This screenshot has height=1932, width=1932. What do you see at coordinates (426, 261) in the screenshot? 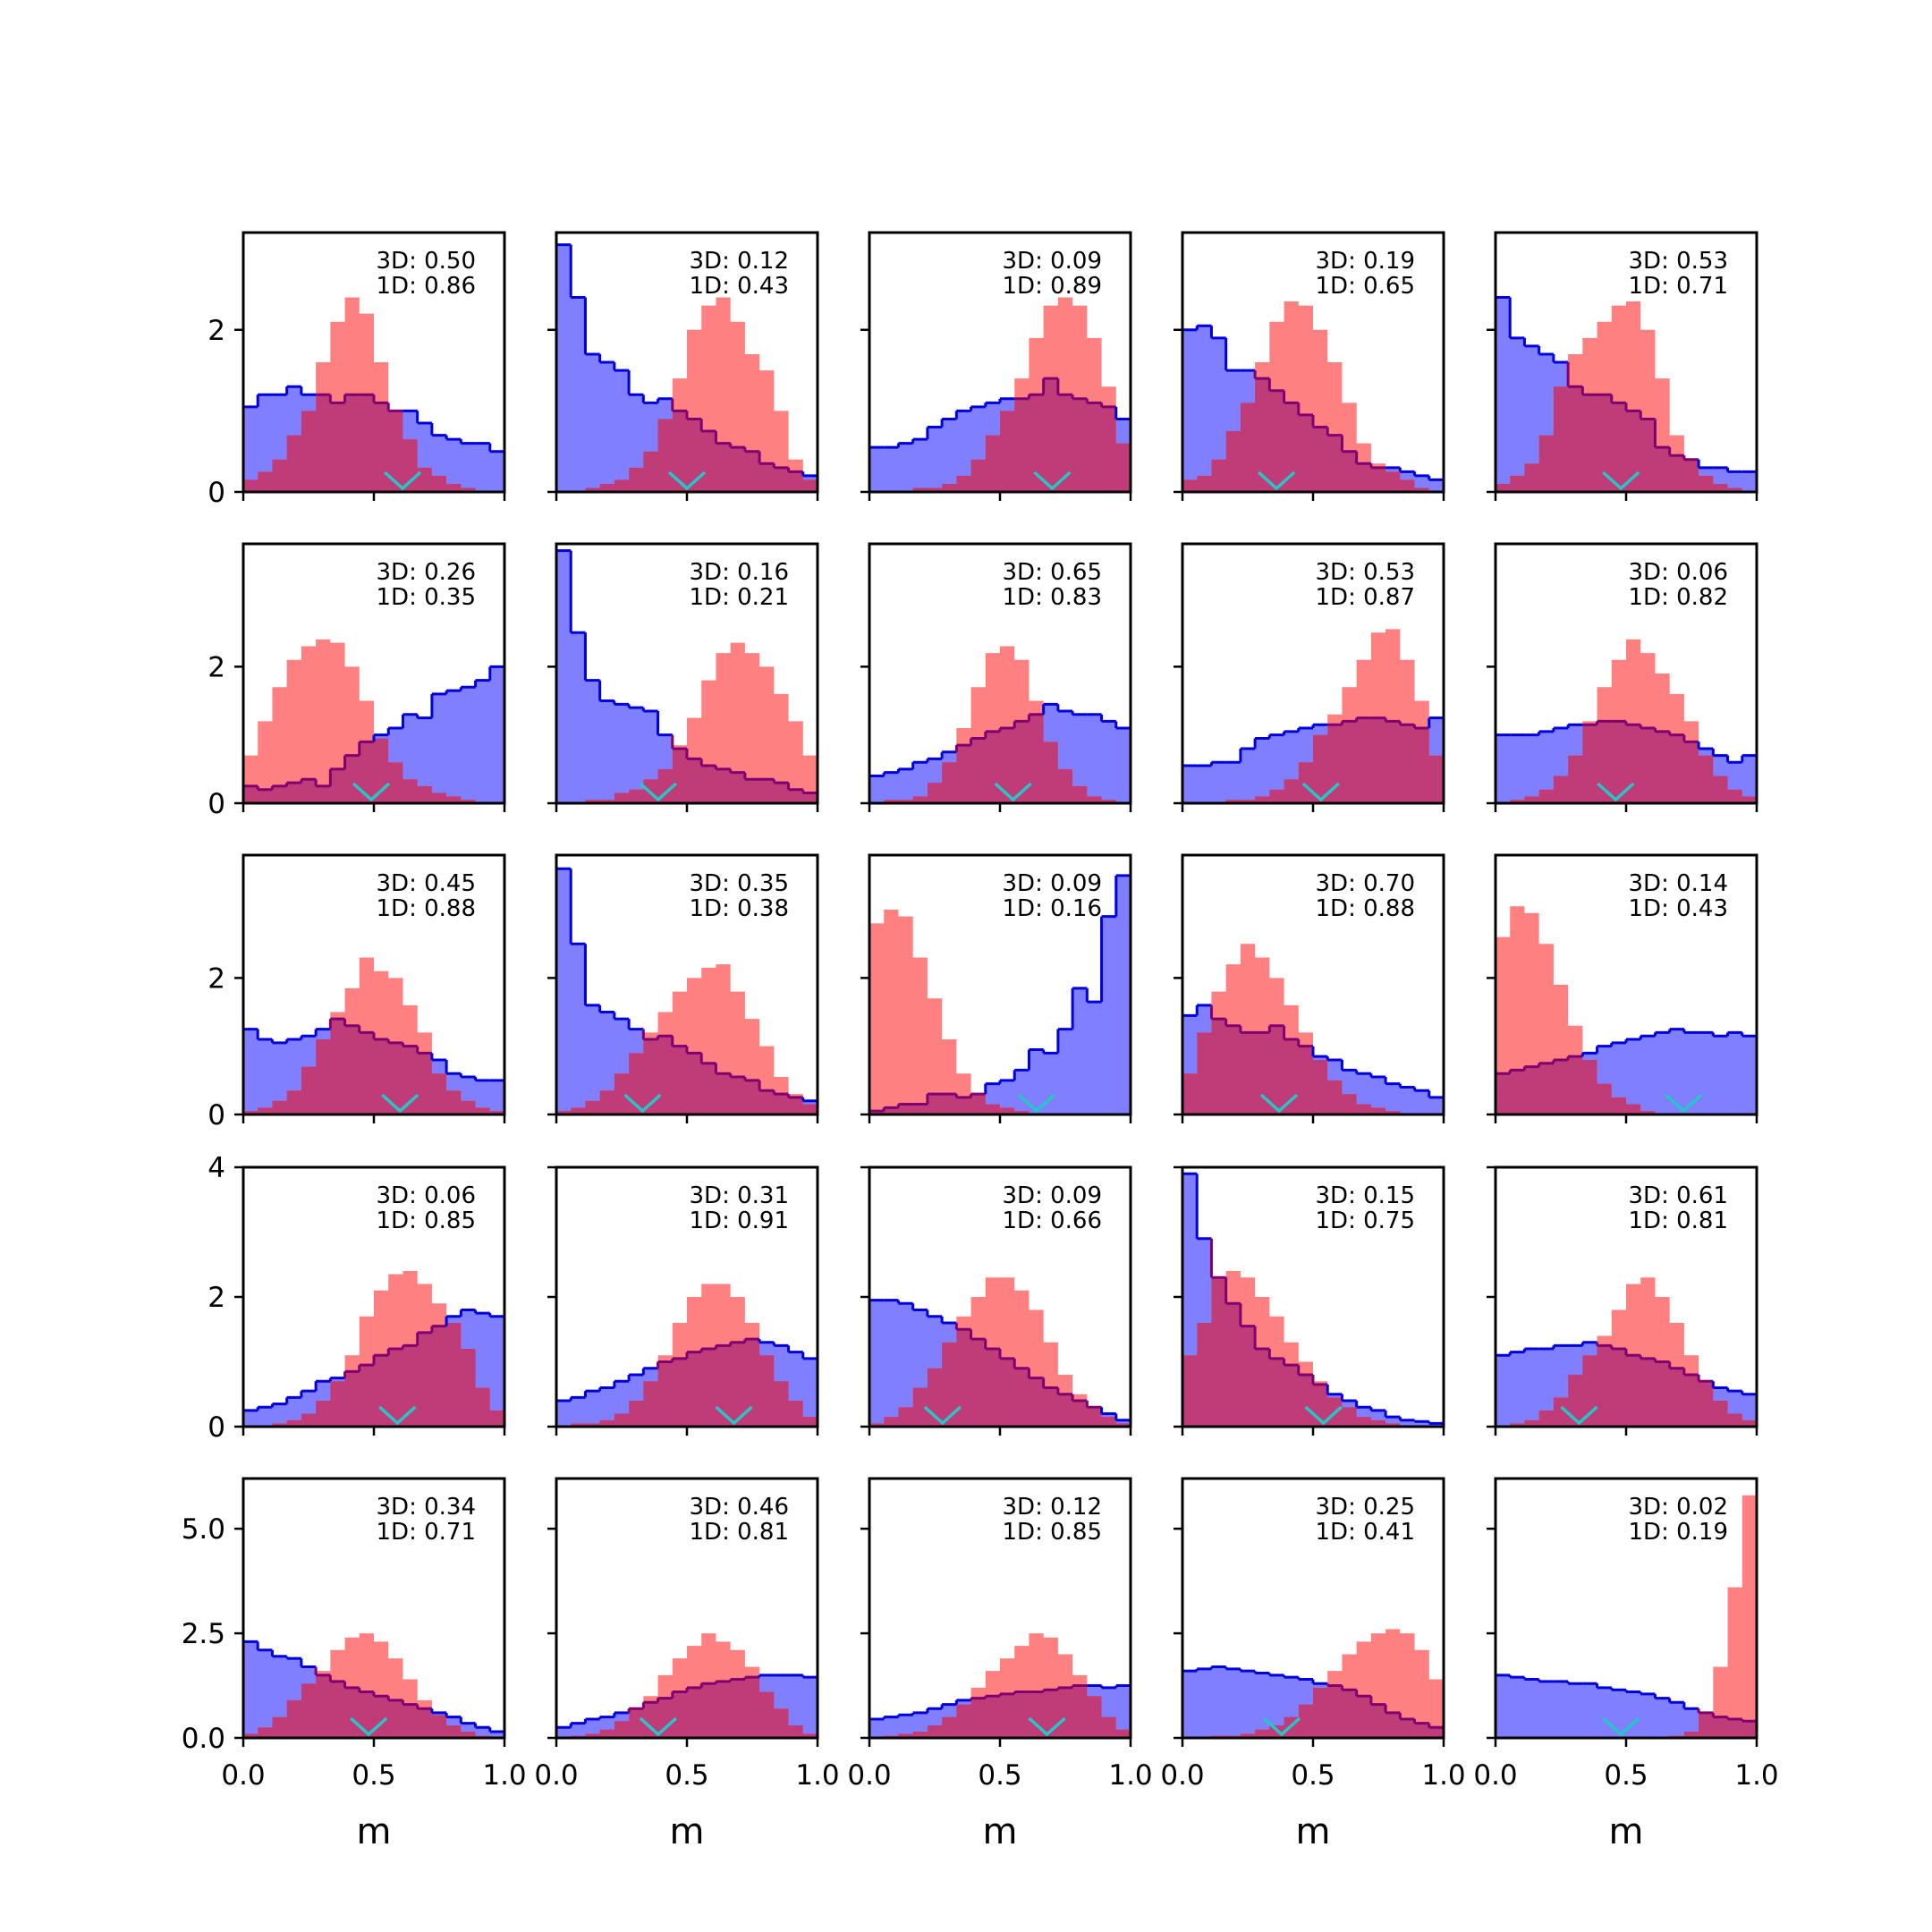
I see `label-3d: 3D: 0.50` at bounding box center [426, 261].